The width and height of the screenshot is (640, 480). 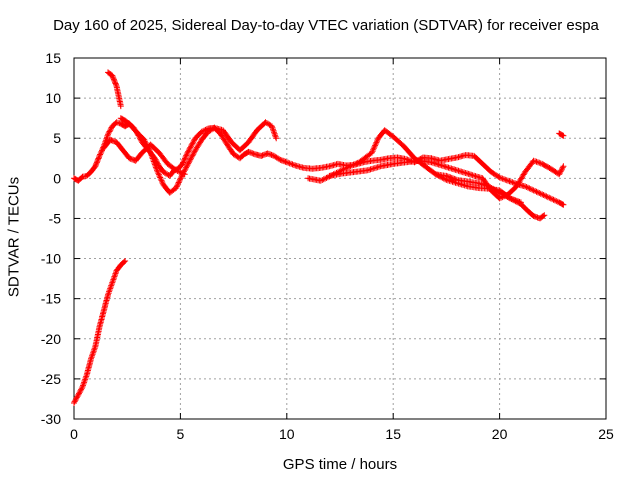 What do you see at coordinates (51, 259) in the screenshot?
I see `y-tick-label: -10` at bounding box center [51, 259].